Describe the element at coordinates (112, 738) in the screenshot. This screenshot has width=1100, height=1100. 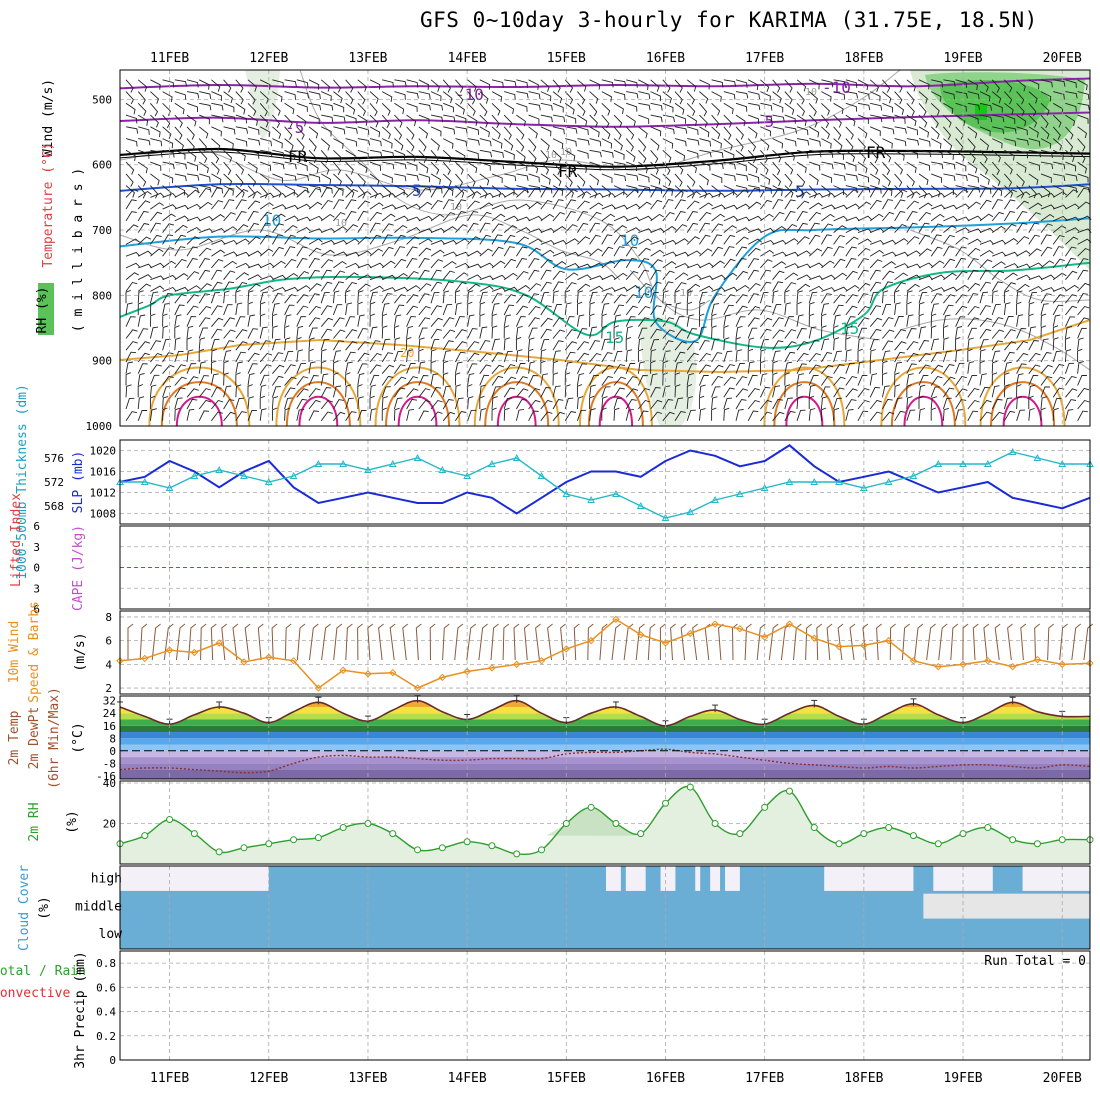
I see `temp-tick-label: 8` at that location.